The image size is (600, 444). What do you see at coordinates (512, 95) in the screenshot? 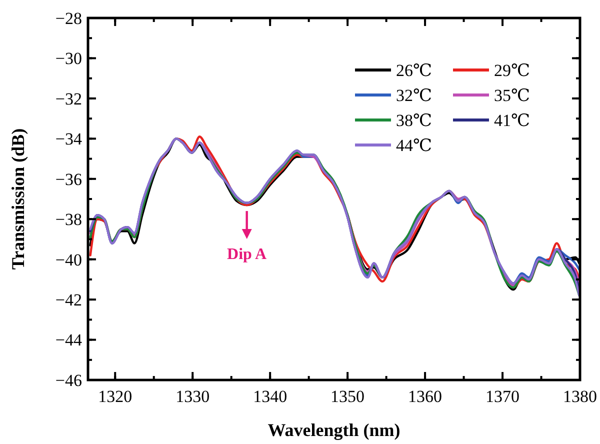
I see `legend-label: 35℃` at bounding box center [512, 95].